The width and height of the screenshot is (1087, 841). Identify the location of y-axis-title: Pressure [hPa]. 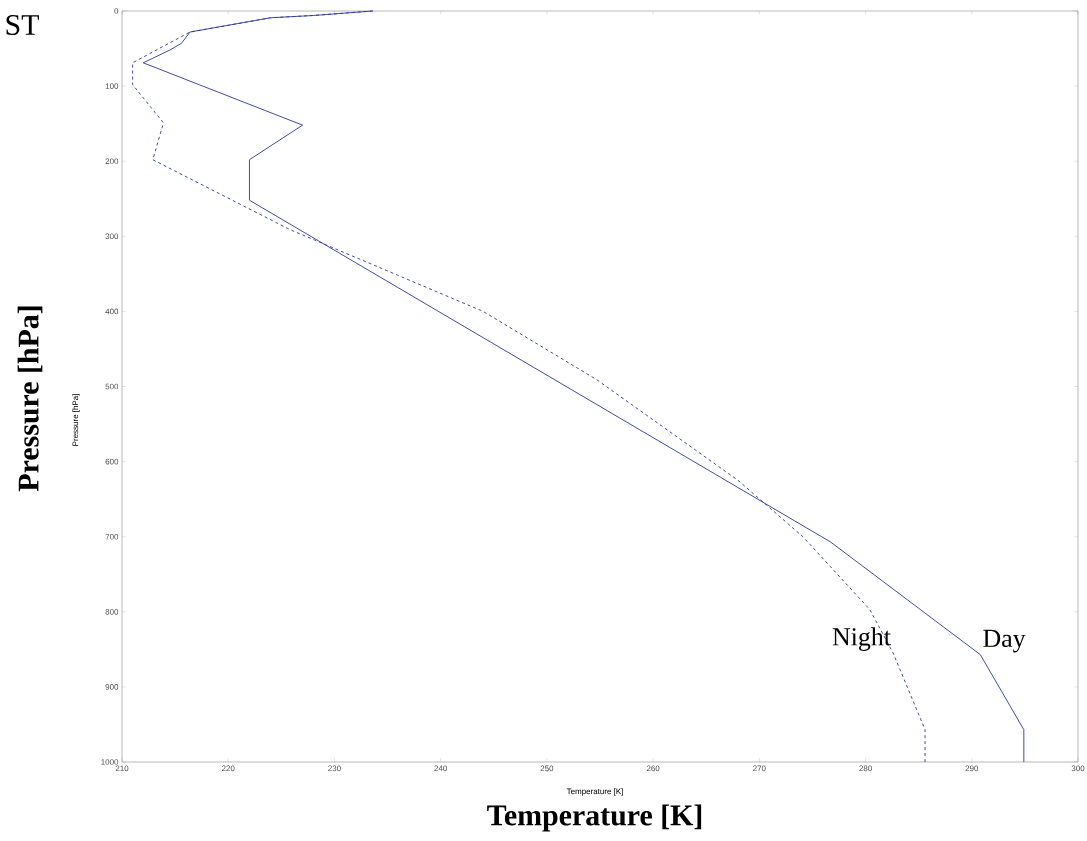
(30, 399).